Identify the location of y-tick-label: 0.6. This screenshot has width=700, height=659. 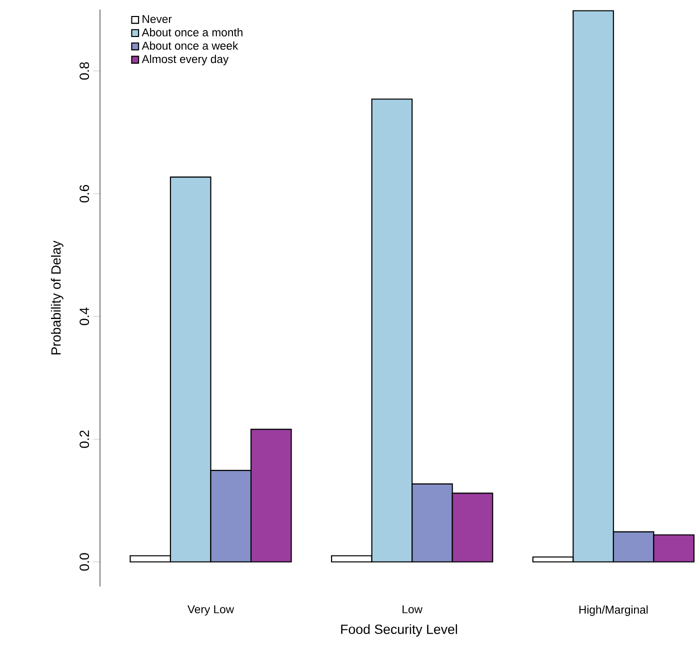
(85, 193).